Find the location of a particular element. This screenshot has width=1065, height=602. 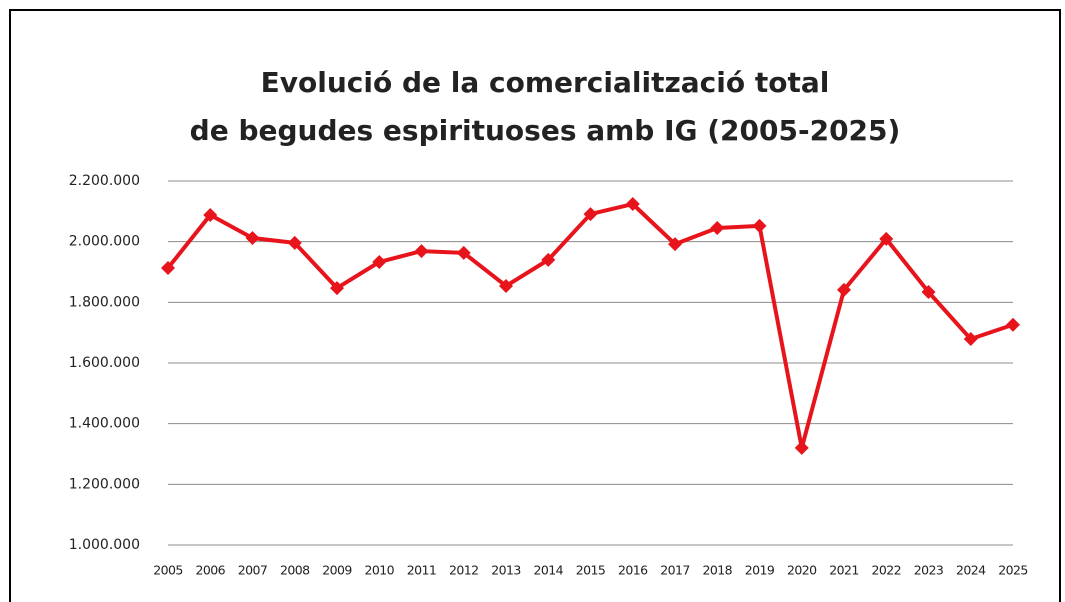

y-tick-label: 2.200.000 is located at coordinates (104, 181).